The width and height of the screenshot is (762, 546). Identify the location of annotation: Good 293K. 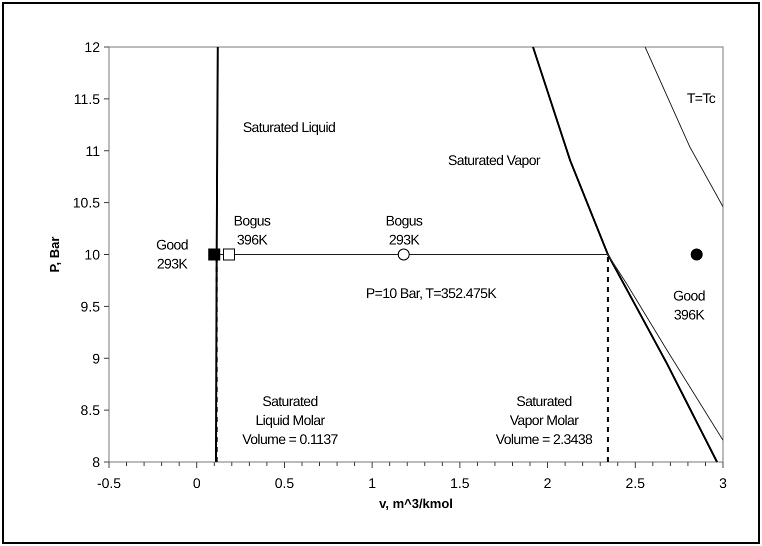
(172, 254).